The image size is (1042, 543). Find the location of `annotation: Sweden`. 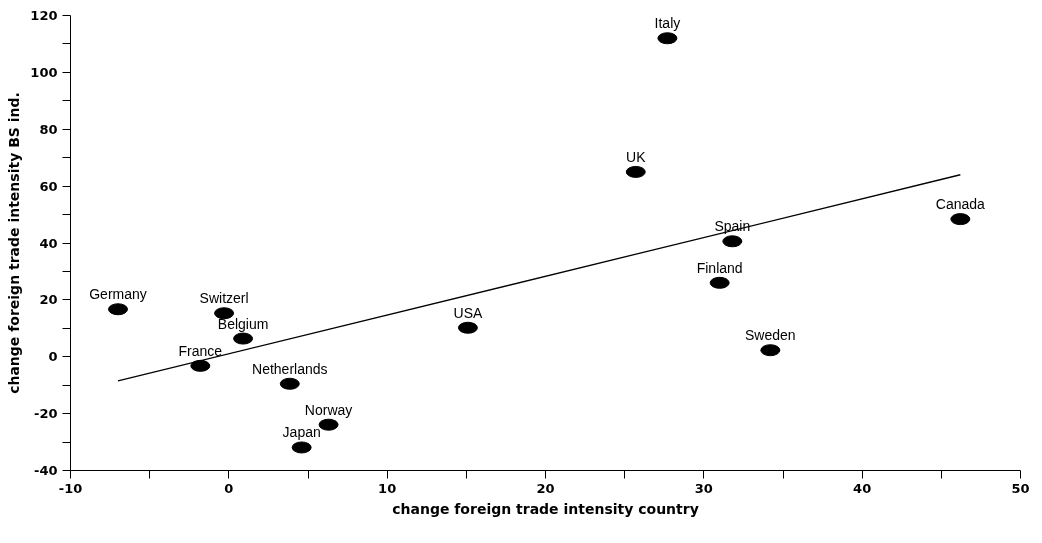

annotation: Sweden is located at coordinates (770, 335).